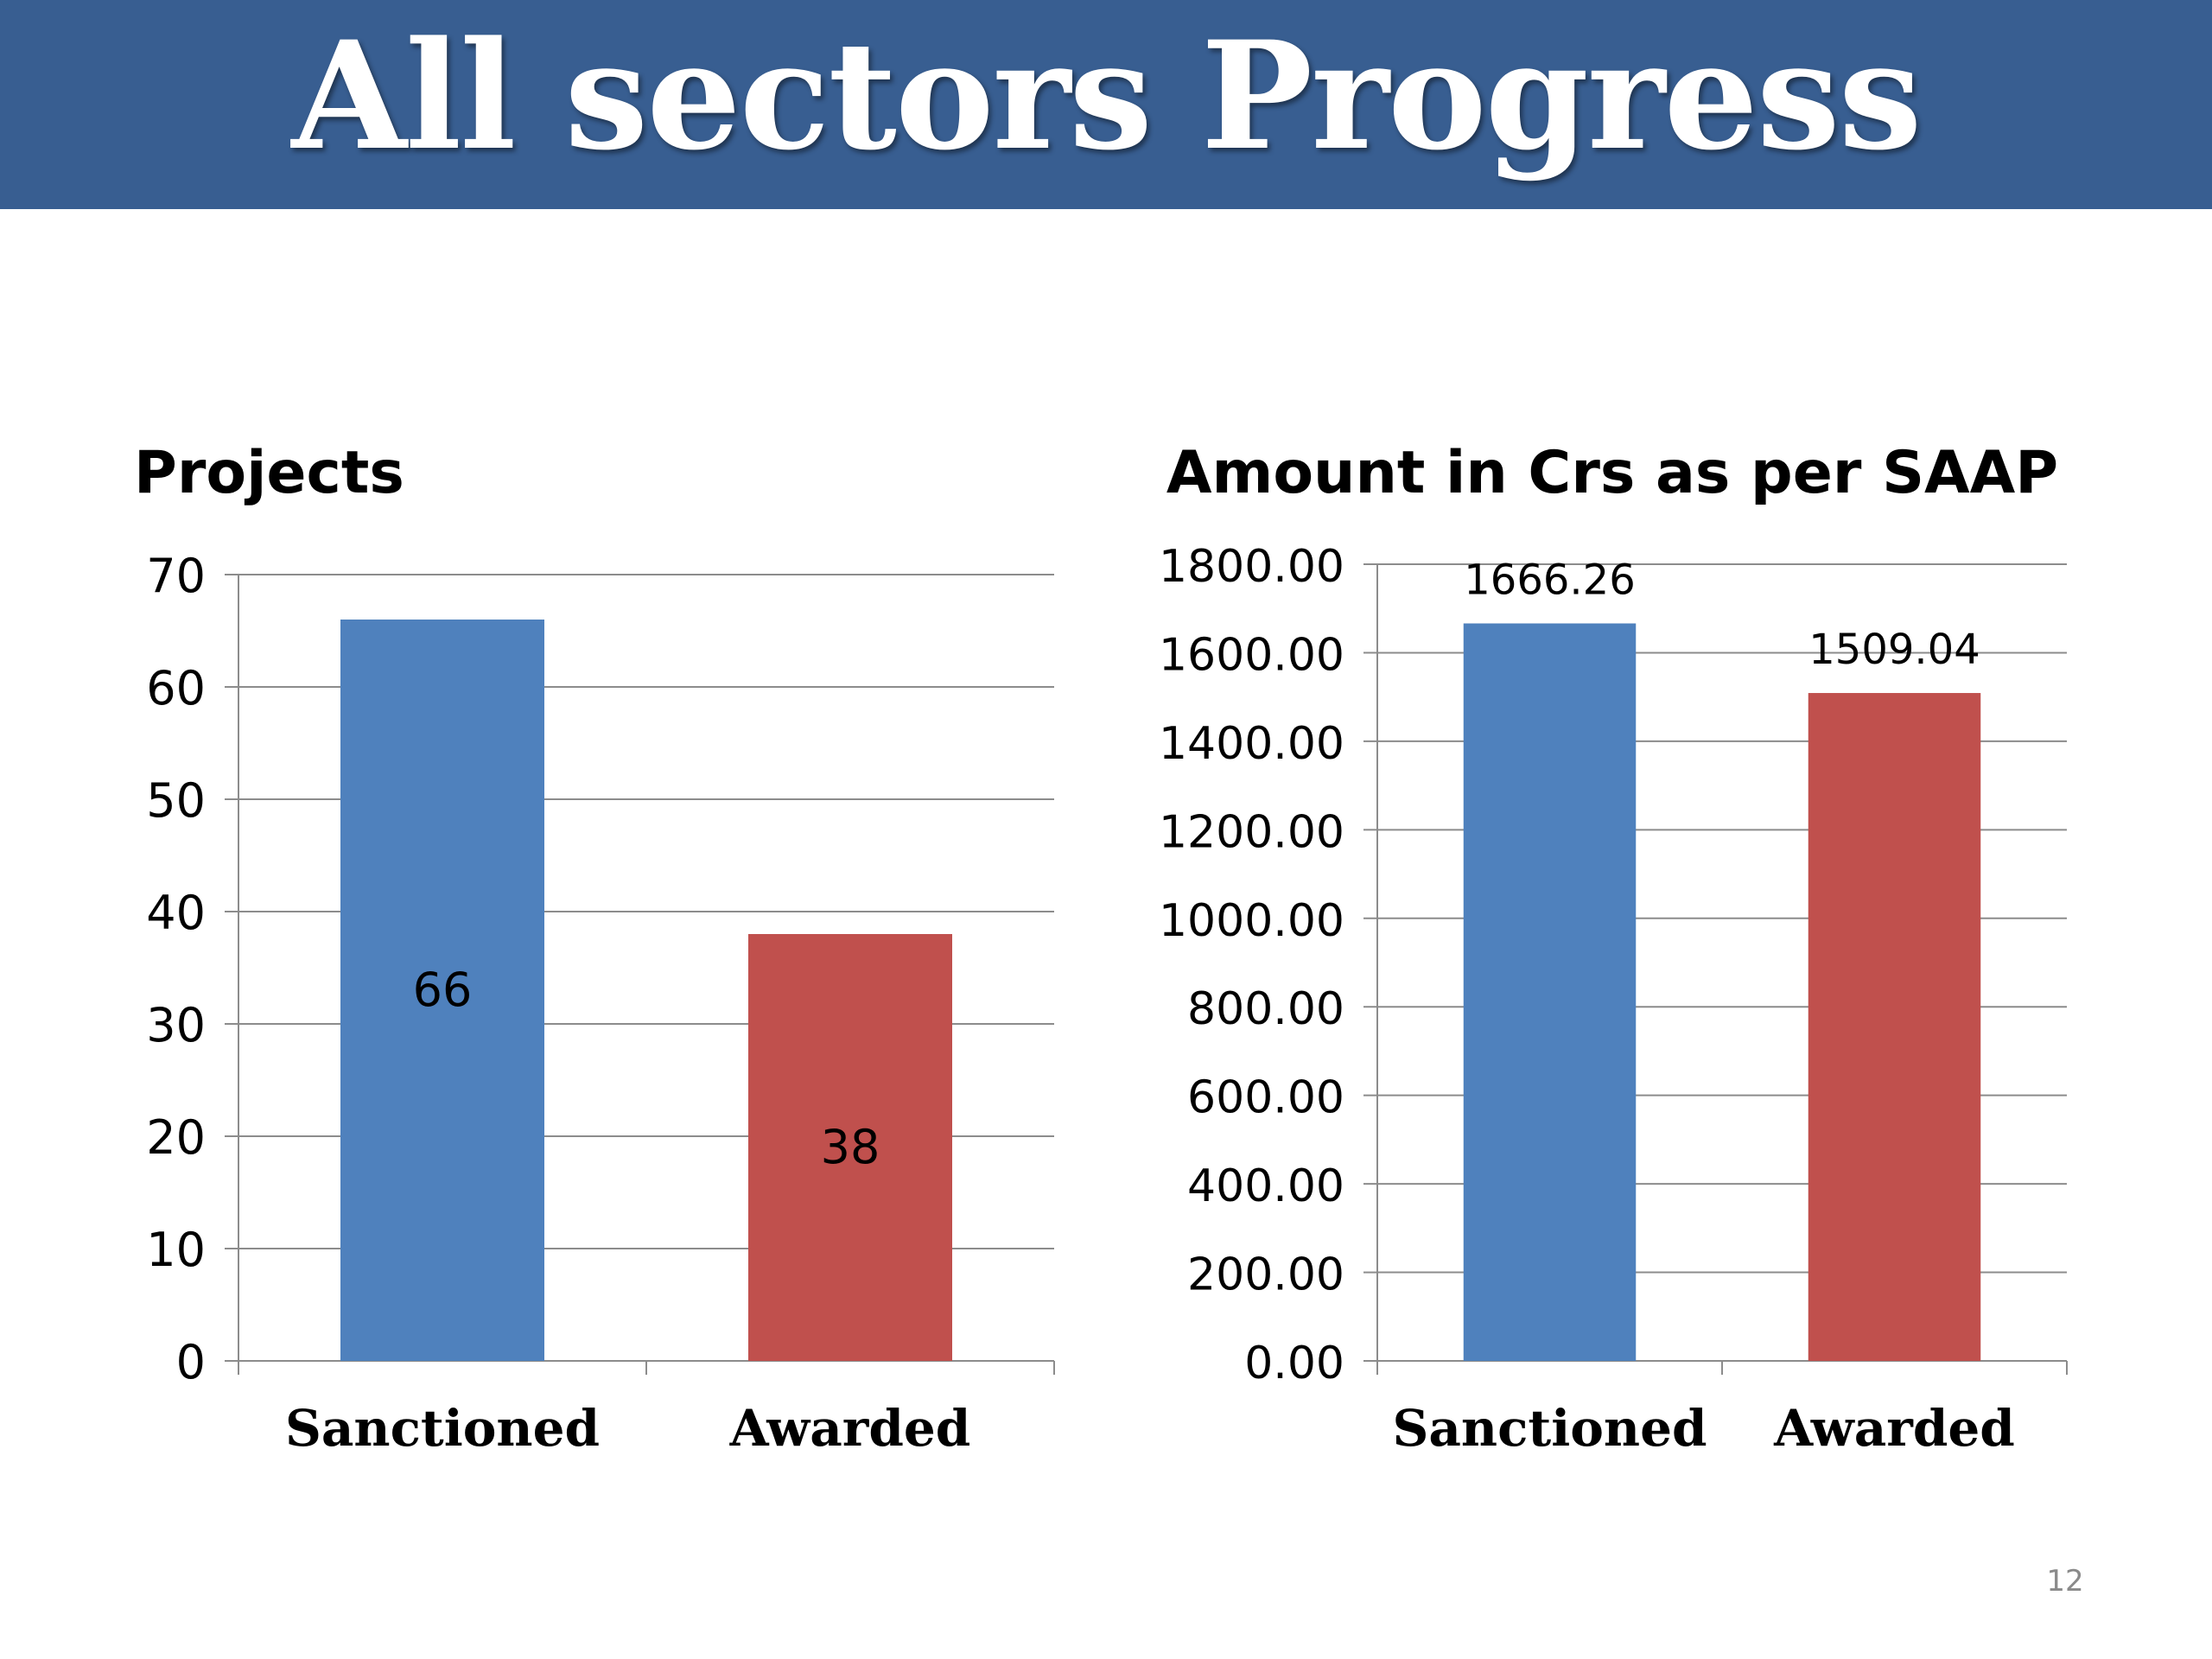  What do you see at coordinates (1251, 655) in the screenshot?
I see `y-tick-label: 1600.00` at bounding box center [1251, 655].